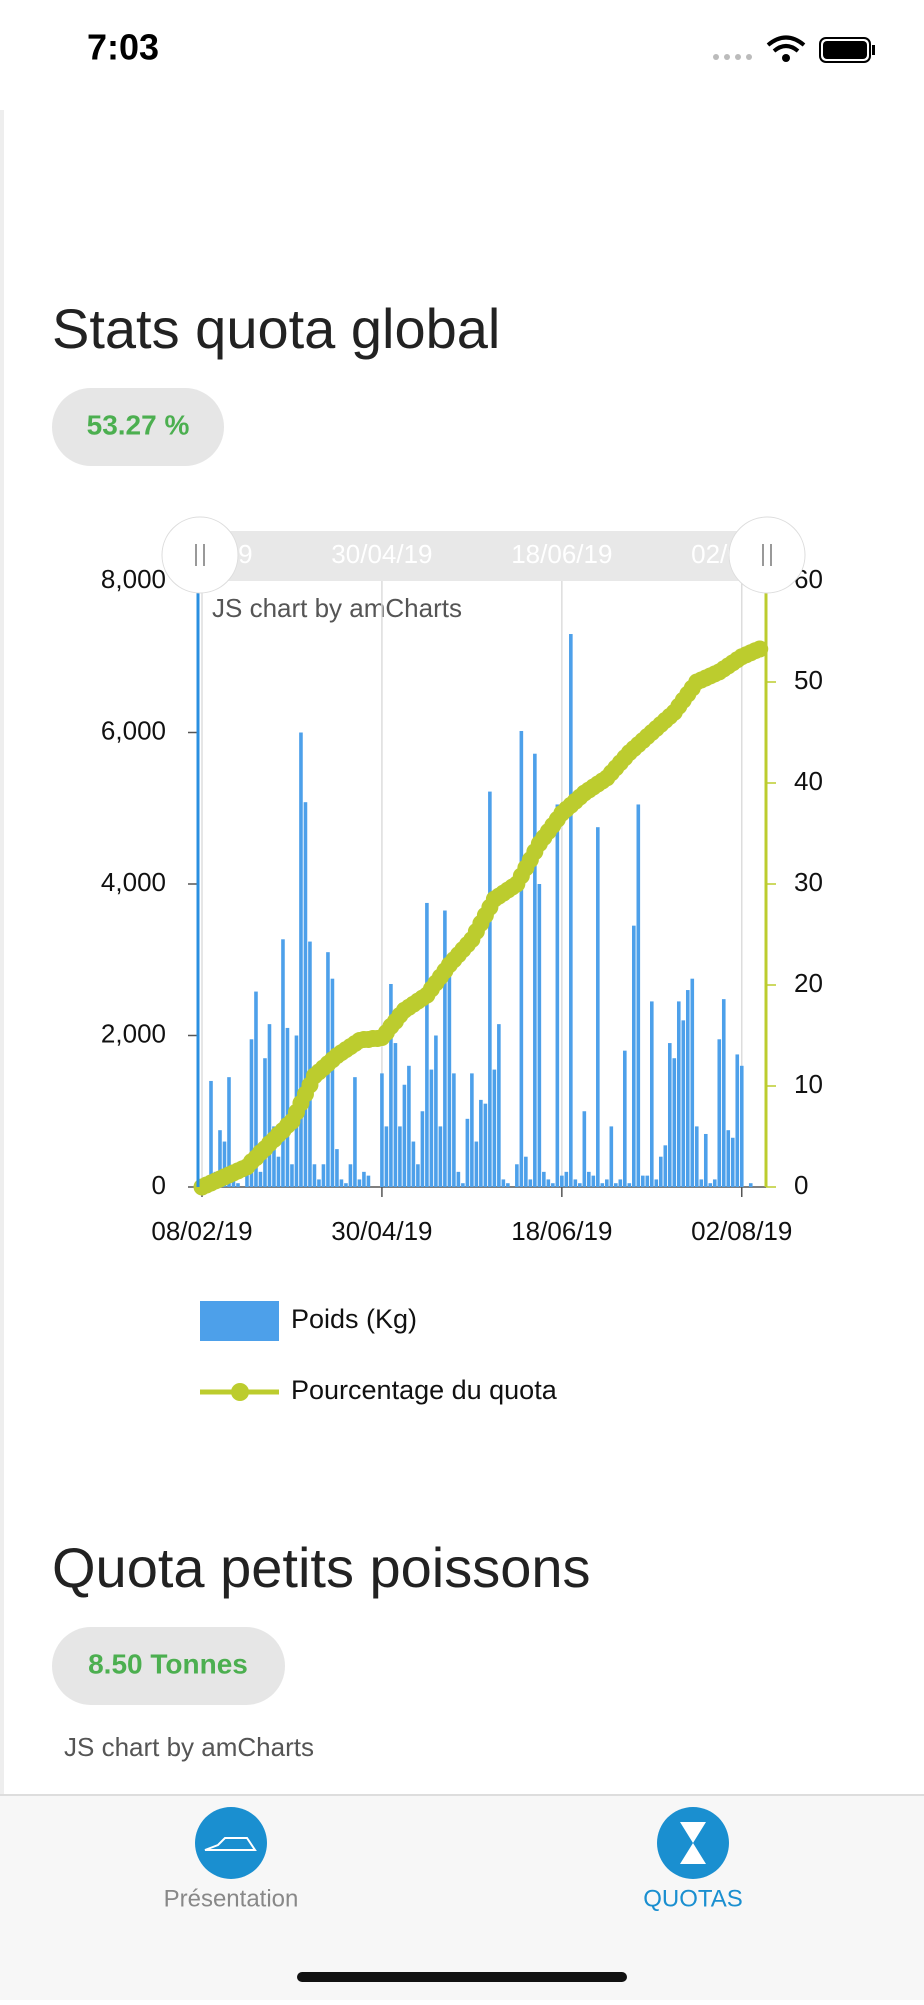 The width and height of the screenshot is (924, 2005). What do you see at coordinates (741, 1231) in the screenshot?
I see `x-tick-label: 02/08/19` at bounding box center [741, 1231].